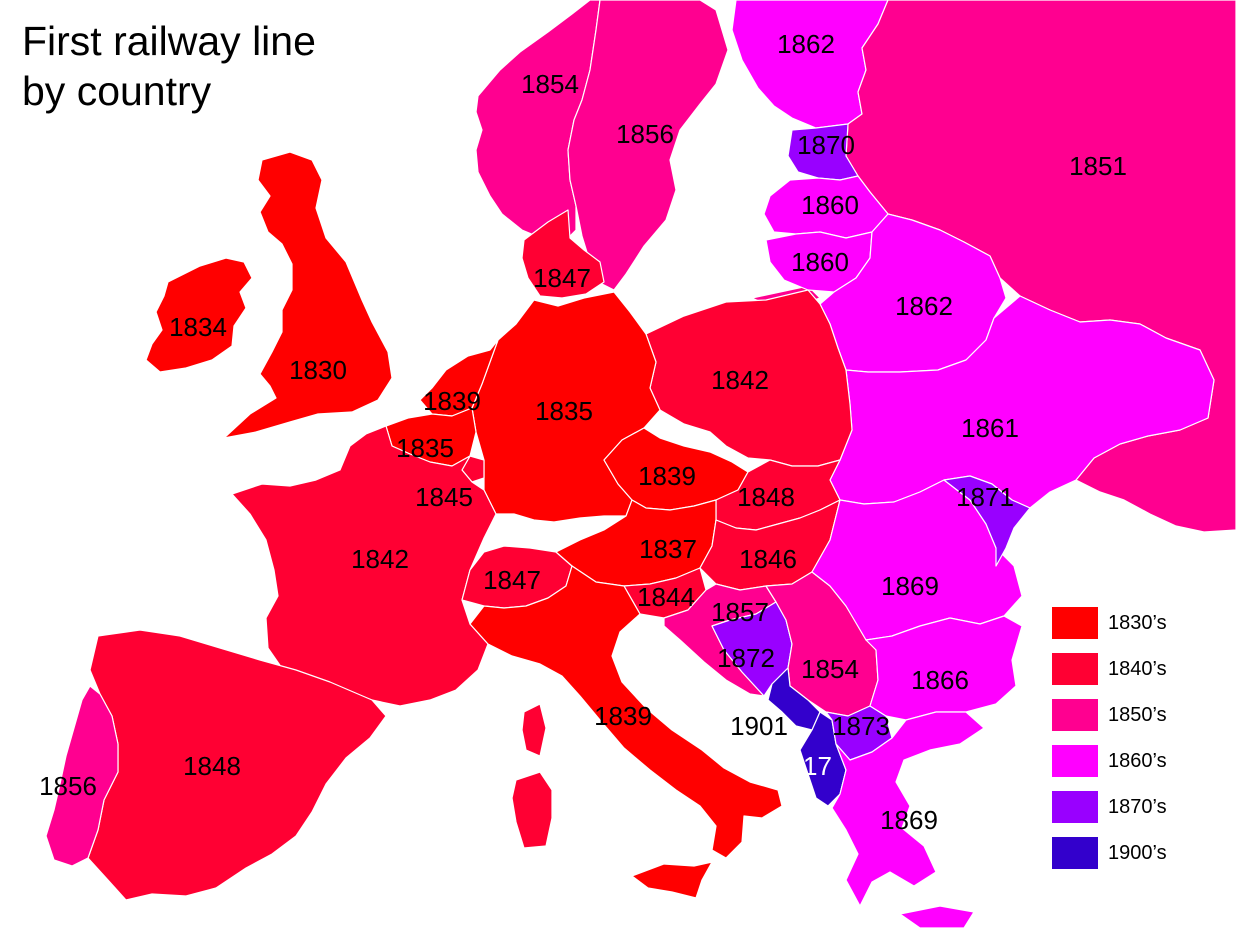 The image size is (1236, 944). I want to click on label-portugal: 1856, so click(68, 786).